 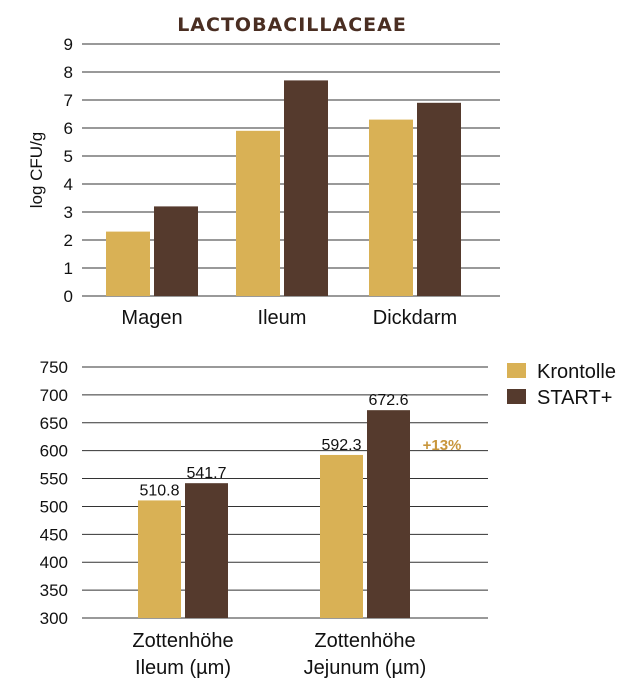 What do you see at coordinates (54, 479) in the screenshot?
I see `y-tick-label: 550` at bounding box center [54, 479].